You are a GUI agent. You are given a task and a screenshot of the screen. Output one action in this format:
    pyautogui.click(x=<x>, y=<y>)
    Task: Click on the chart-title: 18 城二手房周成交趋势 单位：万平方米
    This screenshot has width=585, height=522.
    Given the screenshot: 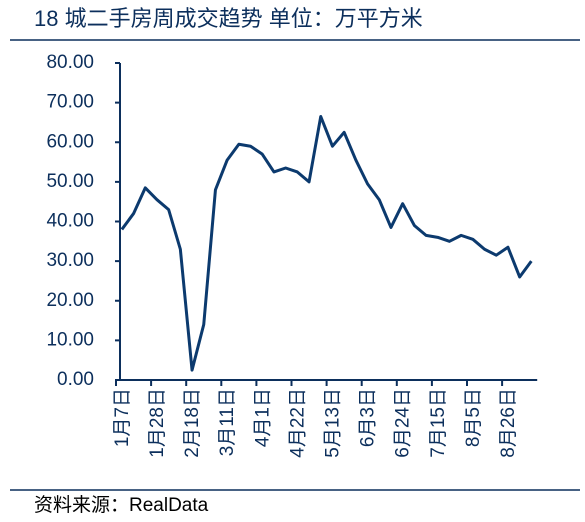 What is the action you would take?
    pyautogui.click(x=228, y=18)
    